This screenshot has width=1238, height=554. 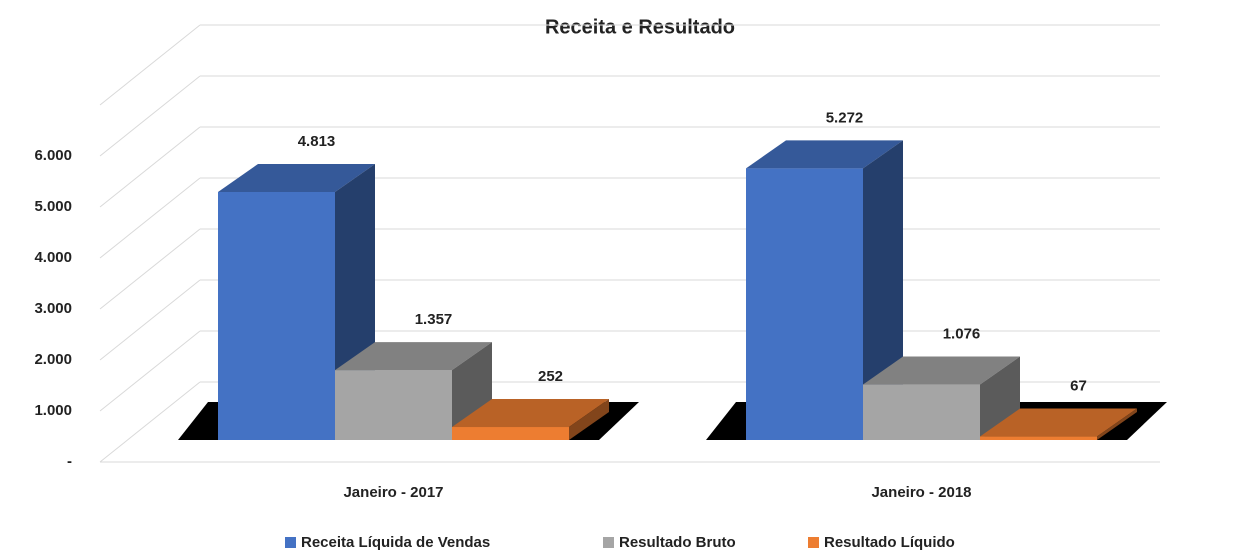 I want to click on y-tick-label: -, so click(x=69, y=461).